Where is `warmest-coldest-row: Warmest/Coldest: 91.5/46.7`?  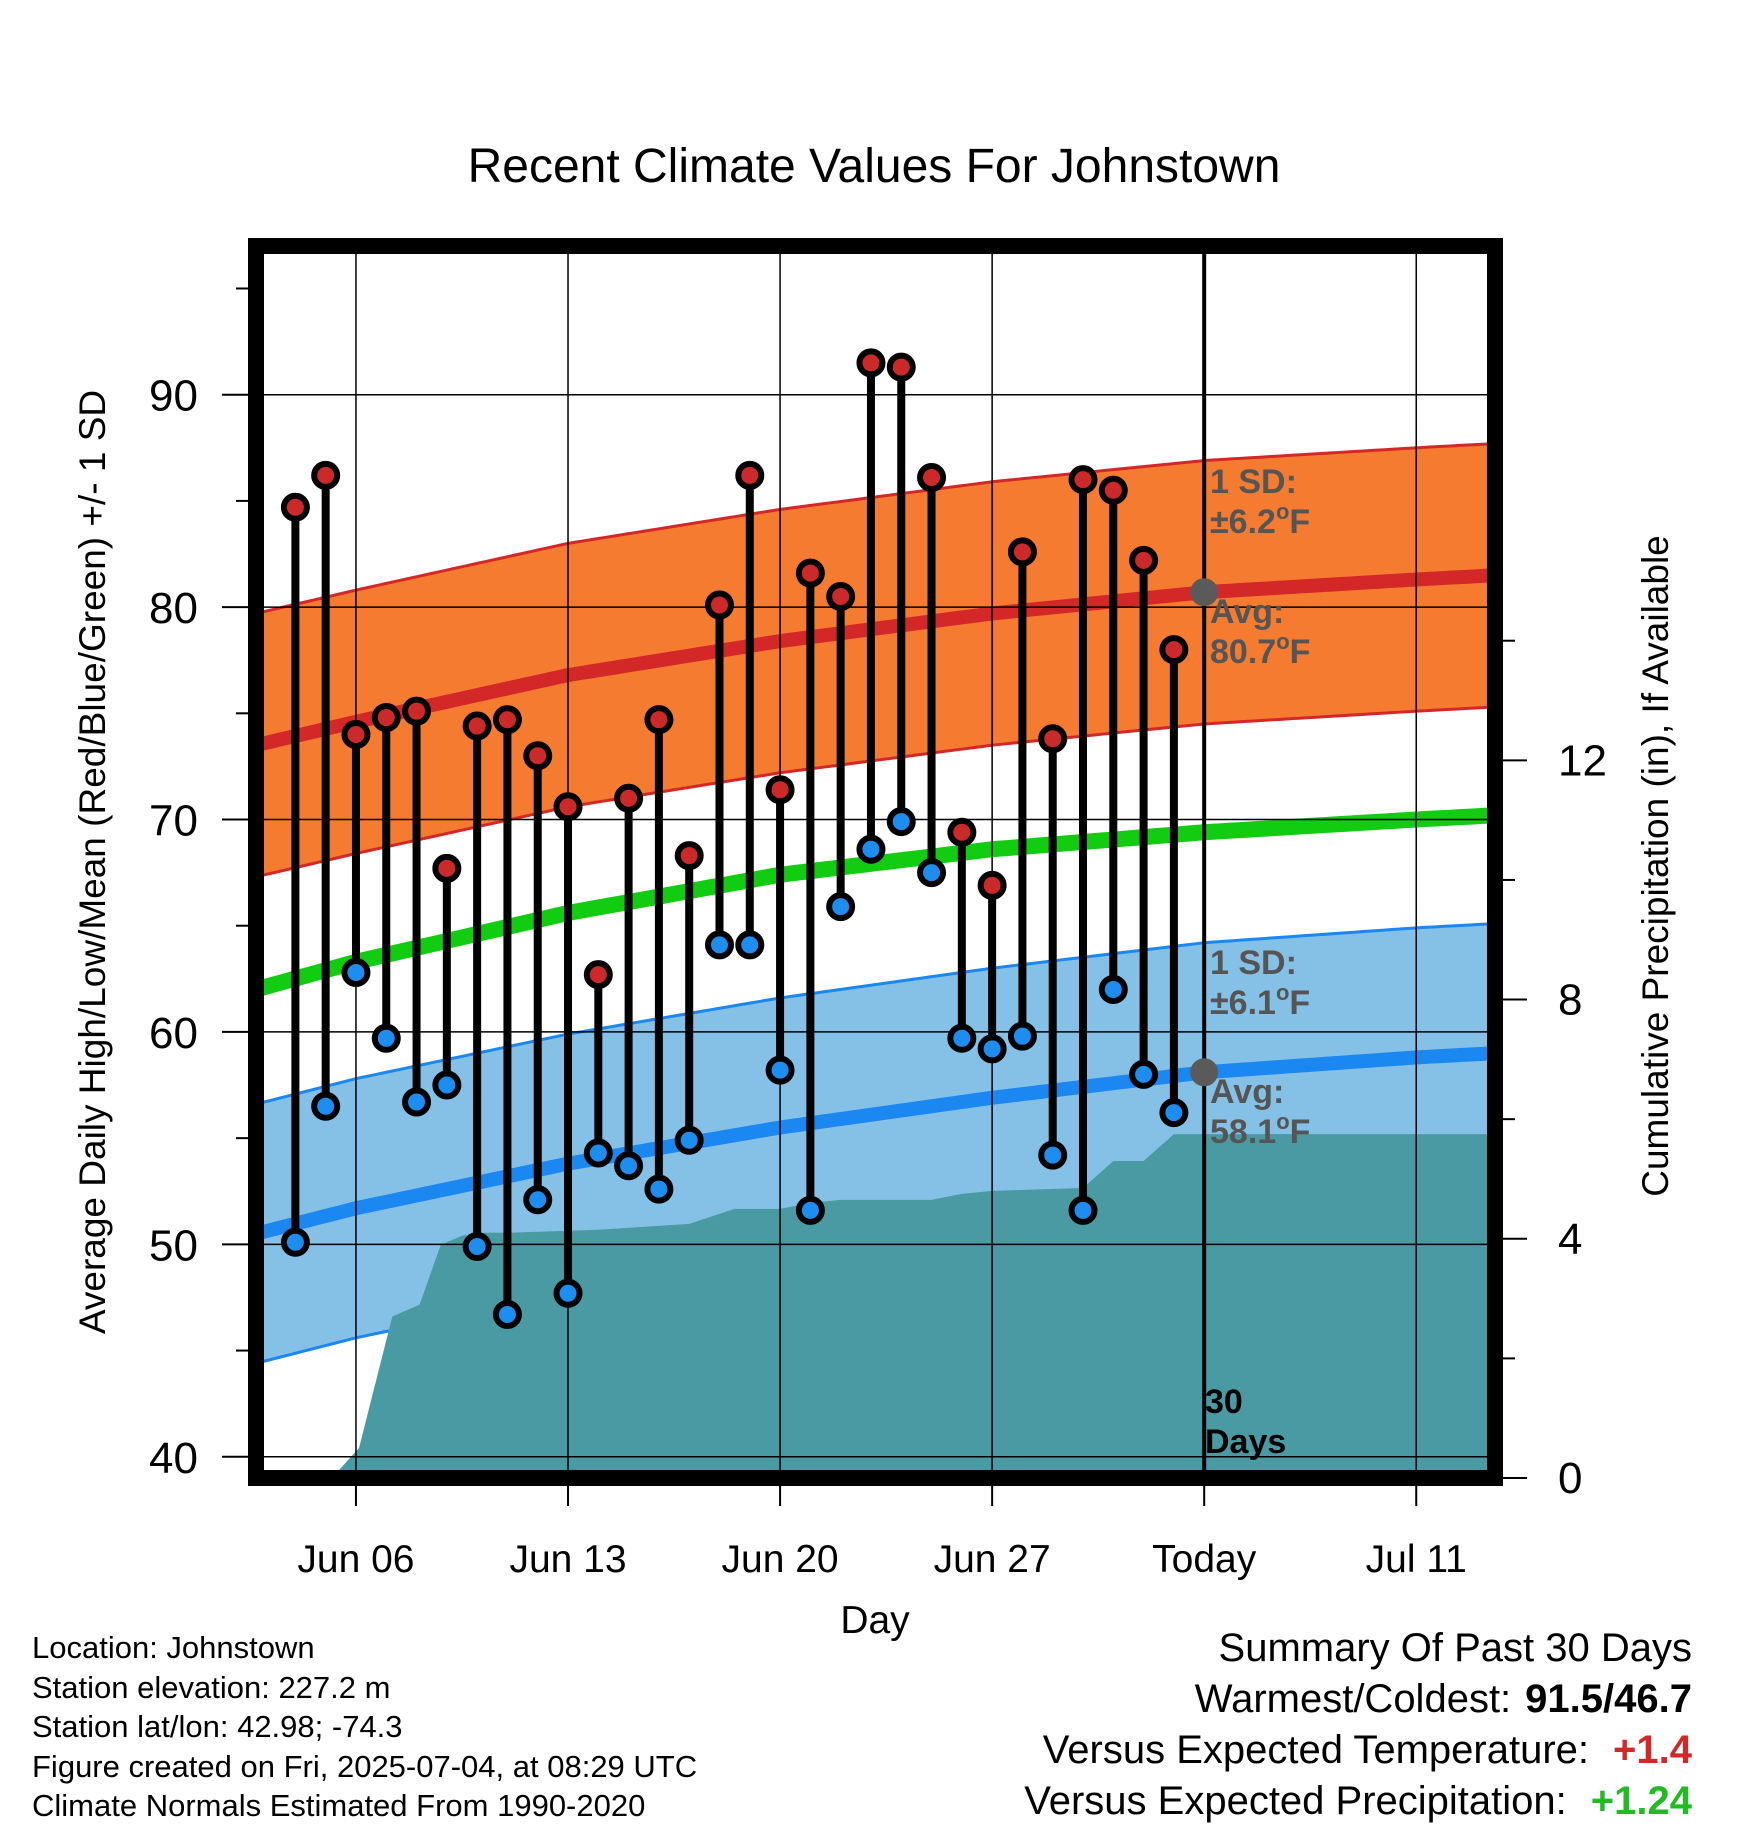
warmest-coldest-row: Warmest/Coldest: 91.5/46.7 is located at coordinates (1358, 1699).